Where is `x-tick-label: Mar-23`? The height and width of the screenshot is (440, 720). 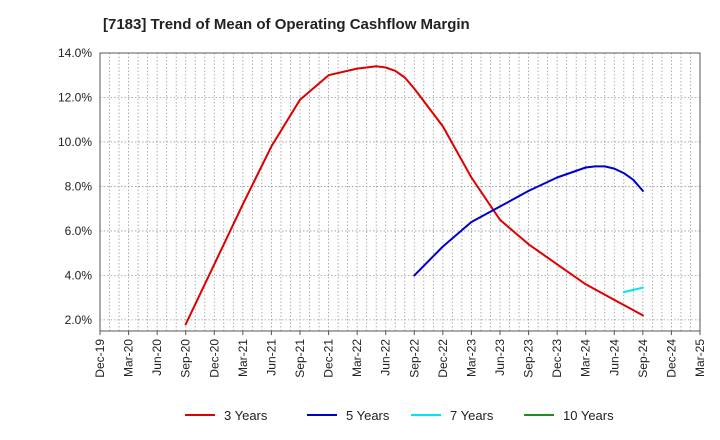 x-tick-label: Mar-23 is located at coordinates (471, 358).